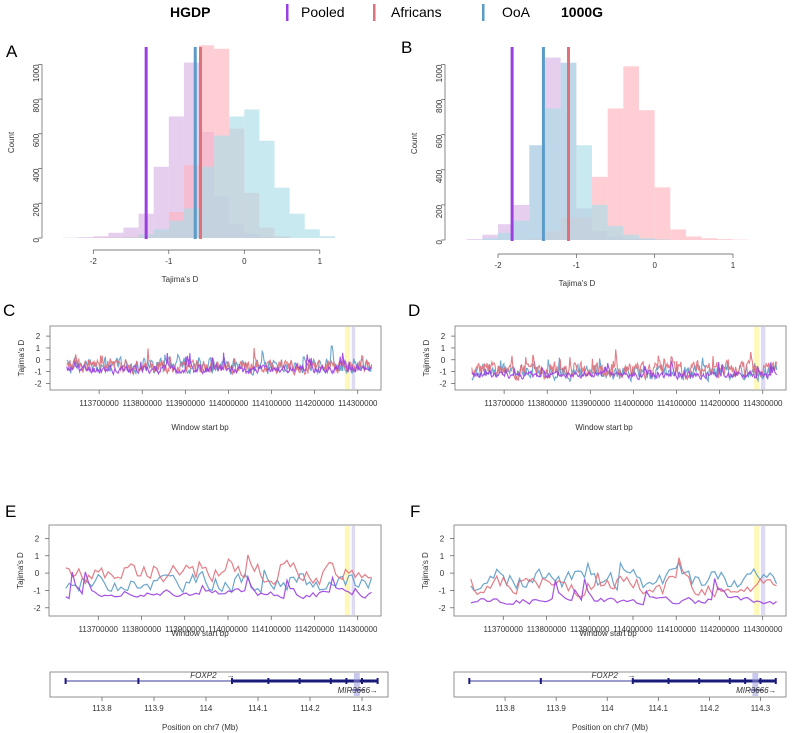 The image size is (795, 733). I want to click on panel-label-f: F, so click(415, 511).